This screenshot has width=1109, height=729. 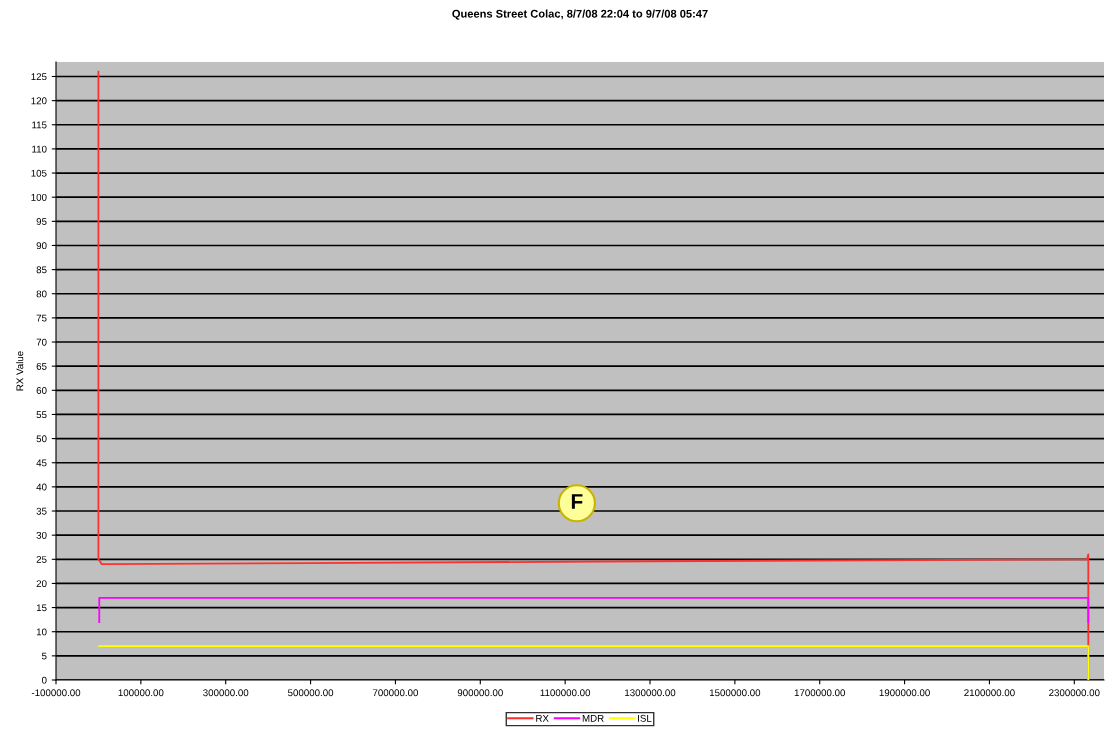 I want to click on x-tick-label: 1100000.00, so click(x=565, y=693).